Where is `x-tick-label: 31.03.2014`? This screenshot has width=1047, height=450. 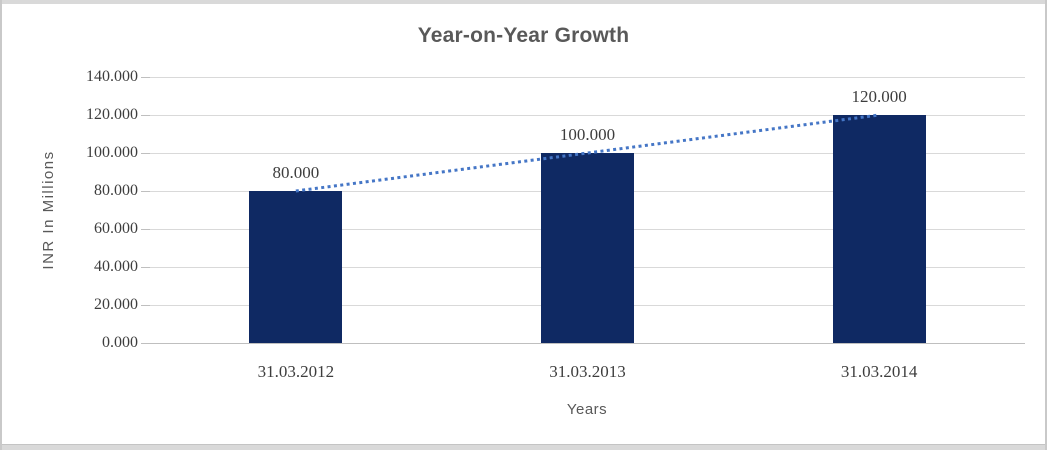
x-tick-label: 31.03.2014 is located at coordinates (879, 371).